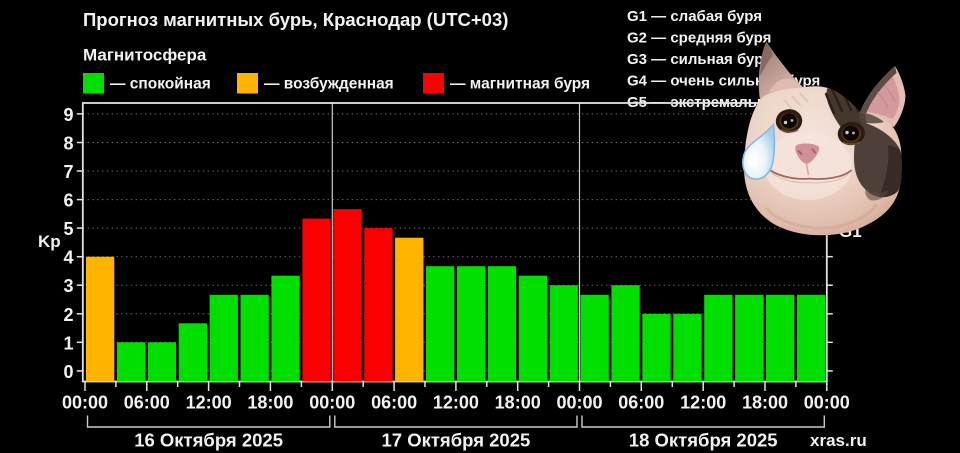  What do you see at coordinates (208, 440) in the screenshot?
I see `svg-text: 16 Октября 2025` at bounding box center [208, 440].